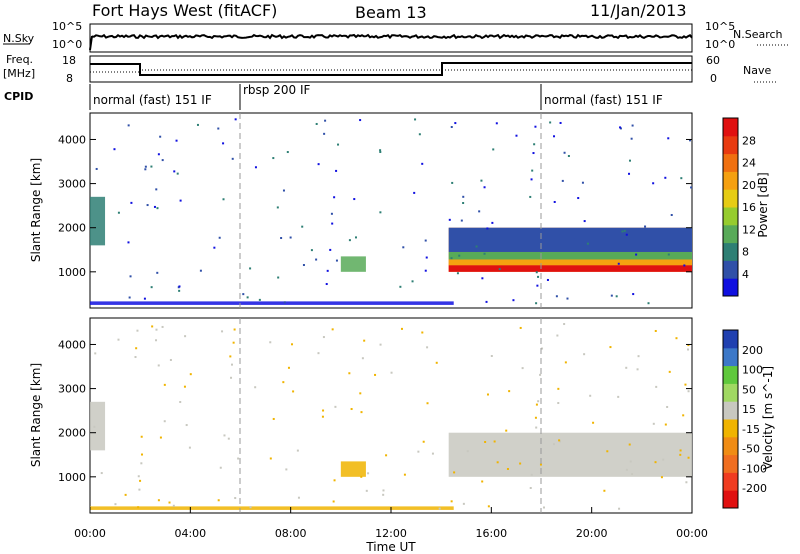 This screenshot has height=554, width=800. What do you see at coordinates (749, 185) in the screenshot?
I see `colorbar-tick-4: 20` at bounding box center [749, 185].